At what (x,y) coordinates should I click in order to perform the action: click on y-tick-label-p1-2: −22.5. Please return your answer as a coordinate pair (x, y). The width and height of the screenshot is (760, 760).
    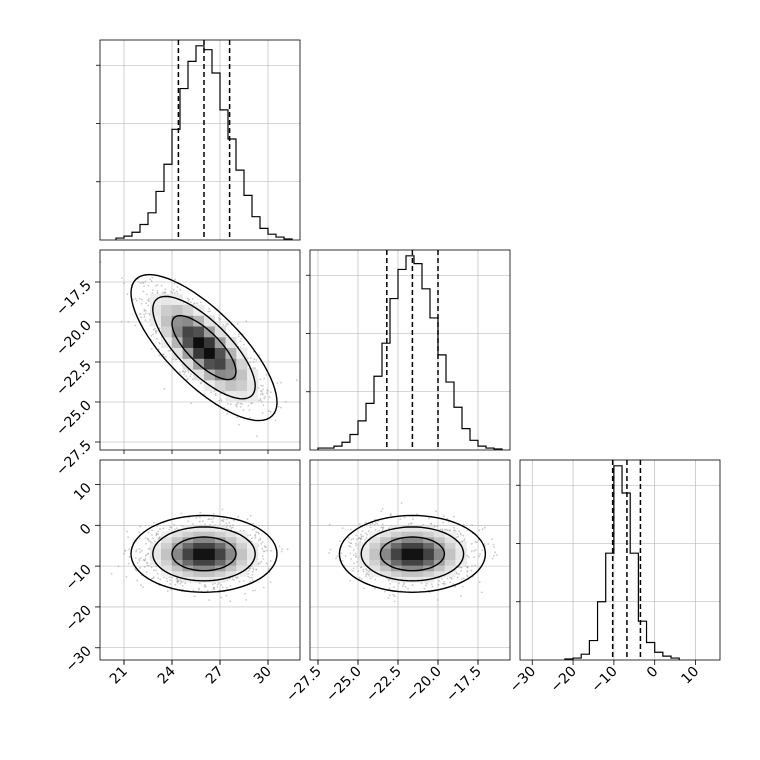
    Looking at the image, I should click on (74, 379).